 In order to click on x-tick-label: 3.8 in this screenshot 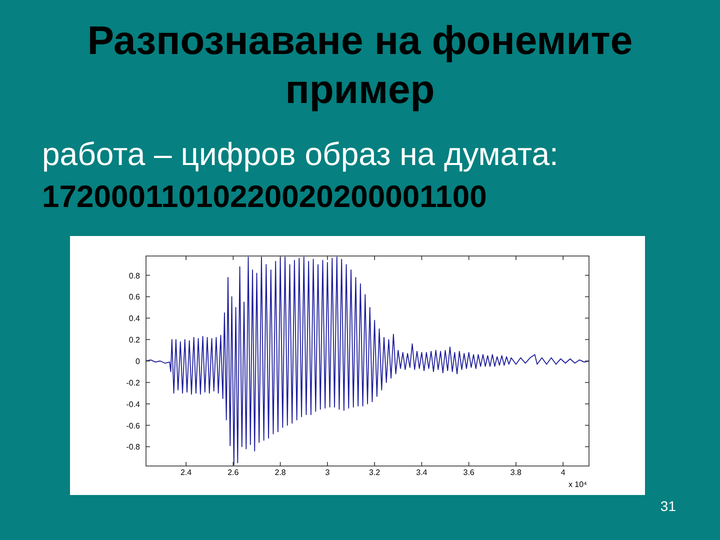, I will do `click(516, 472)`.